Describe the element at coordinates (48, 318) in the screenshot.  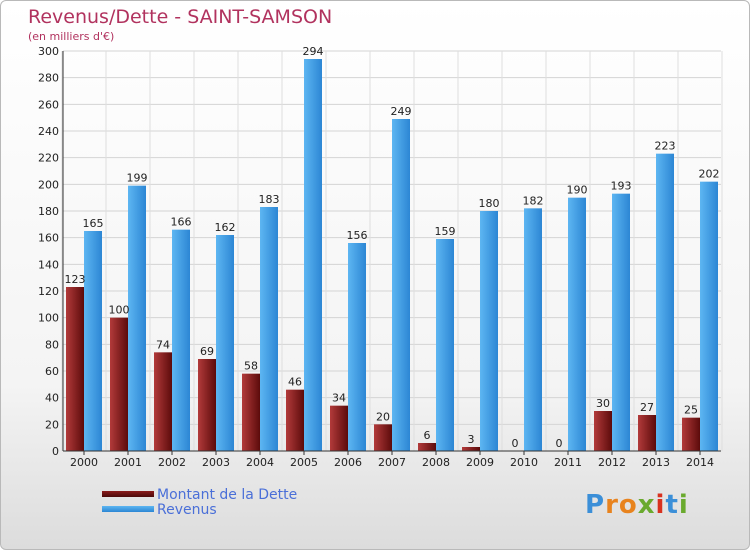
I see `y-tick-label: 100` at that location.